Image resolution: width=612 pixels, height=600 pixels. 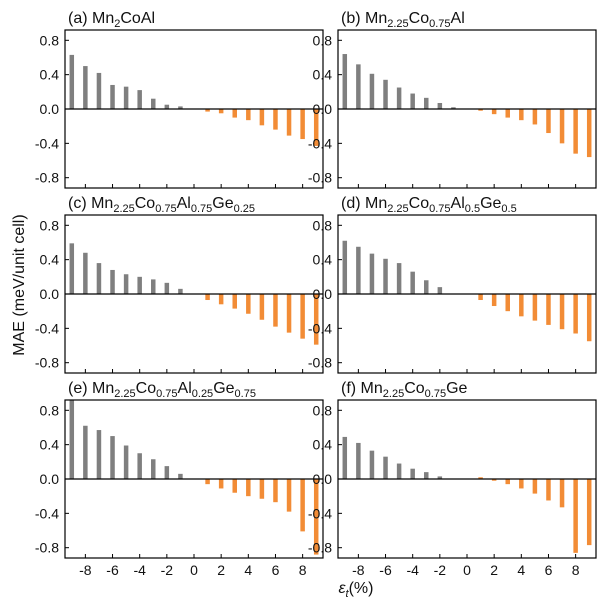 What do you see at coordinates (364, 18) in the screenshot?
I see `title-text: (b) Mn` at bounding box center [364, 18].